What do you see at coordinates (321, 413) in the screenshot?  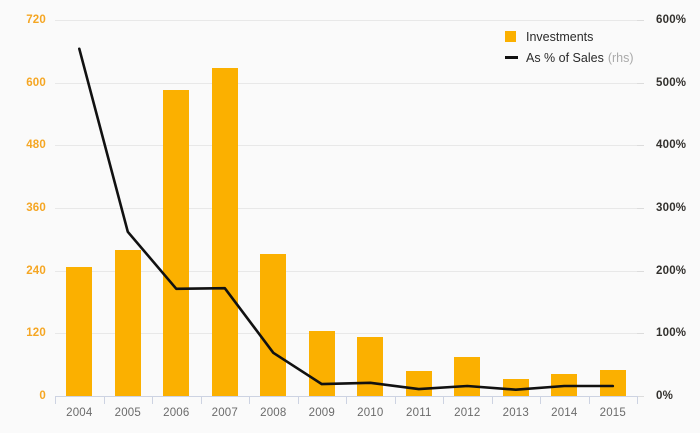 I see `category-axis-label: 2009` at bounding box center [321, 413].